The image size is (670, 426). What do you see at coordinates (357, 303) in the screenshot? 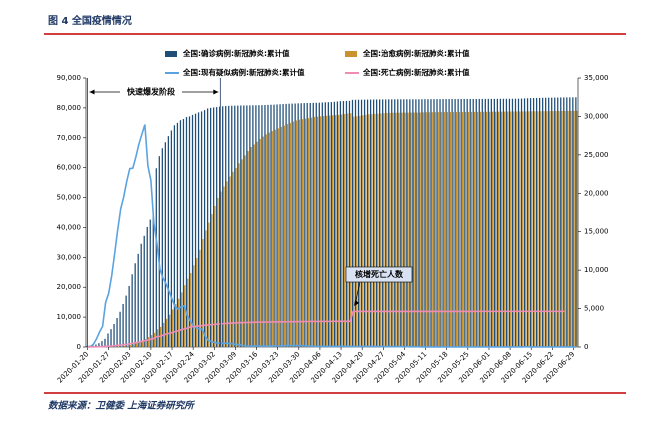
I see `arrow-head` at bounding box center [357, 303].